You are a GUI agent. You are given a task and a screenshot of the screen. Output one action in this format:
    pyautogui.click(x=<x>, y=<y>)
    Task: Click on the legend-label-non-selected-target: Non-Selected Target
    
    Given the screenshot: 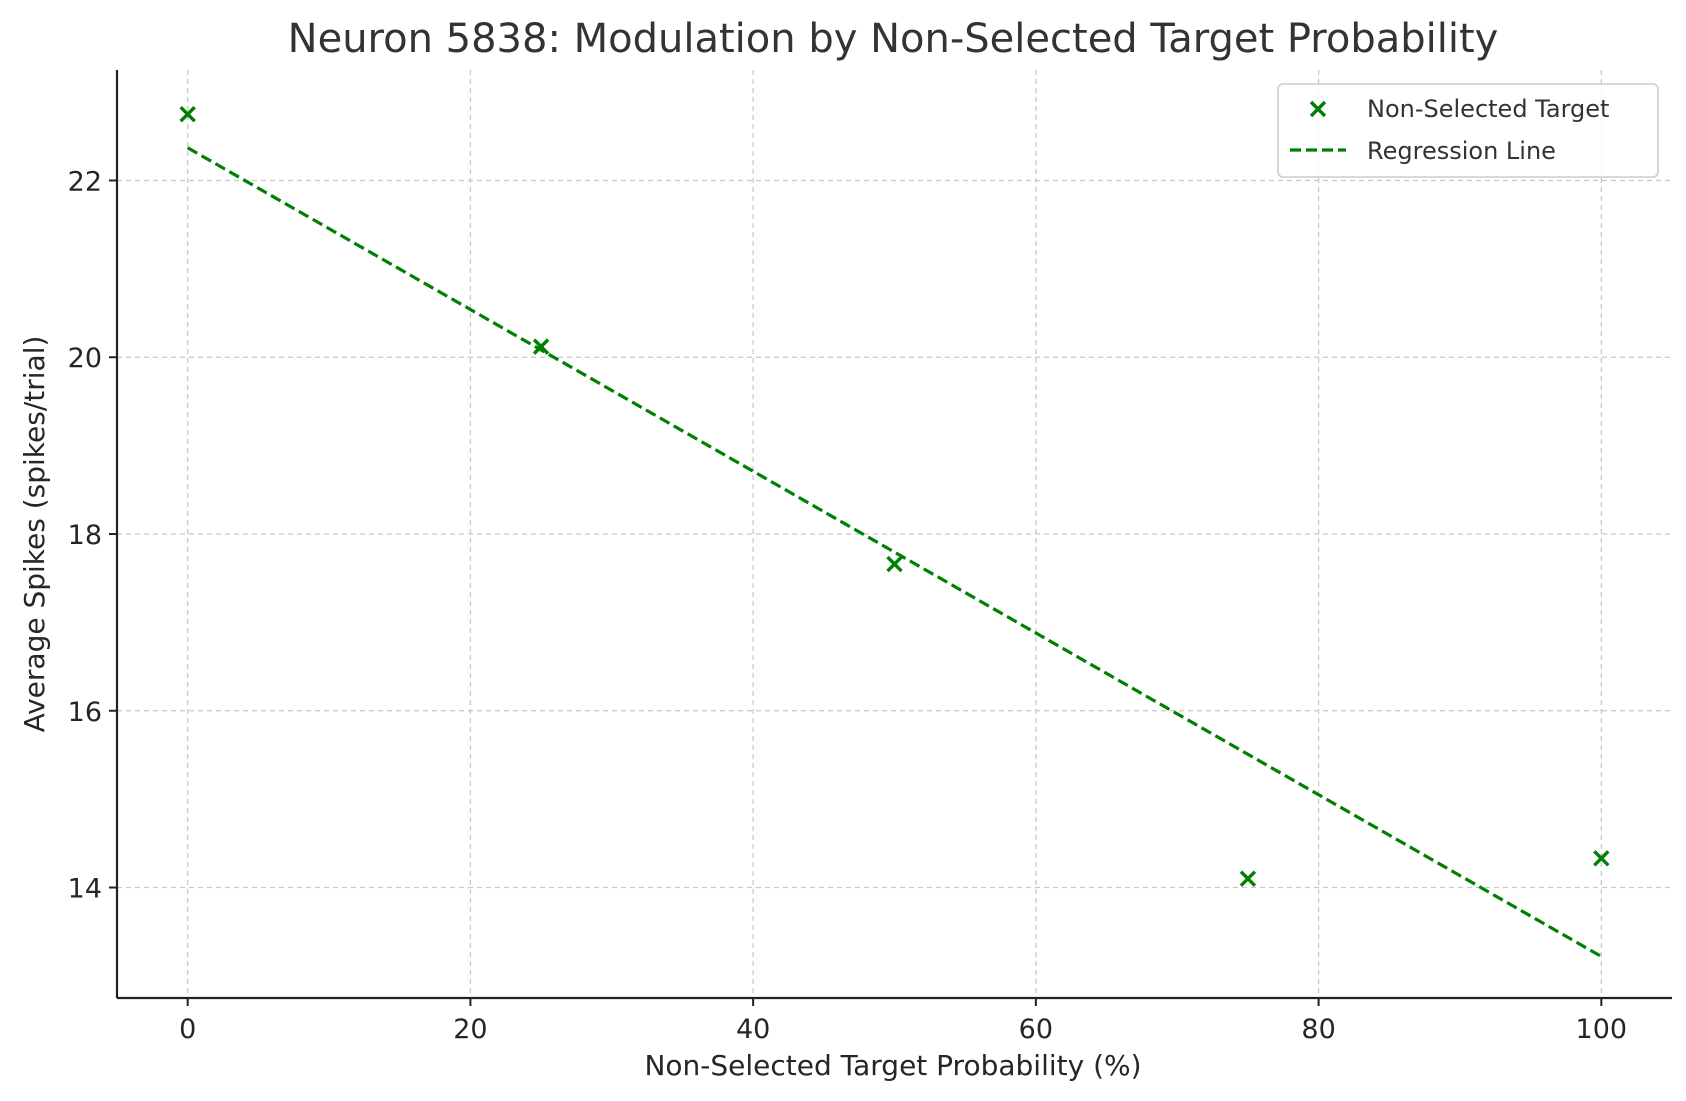 What is the action you would take?
    pyautogui.click(x=1488, y=109)
    